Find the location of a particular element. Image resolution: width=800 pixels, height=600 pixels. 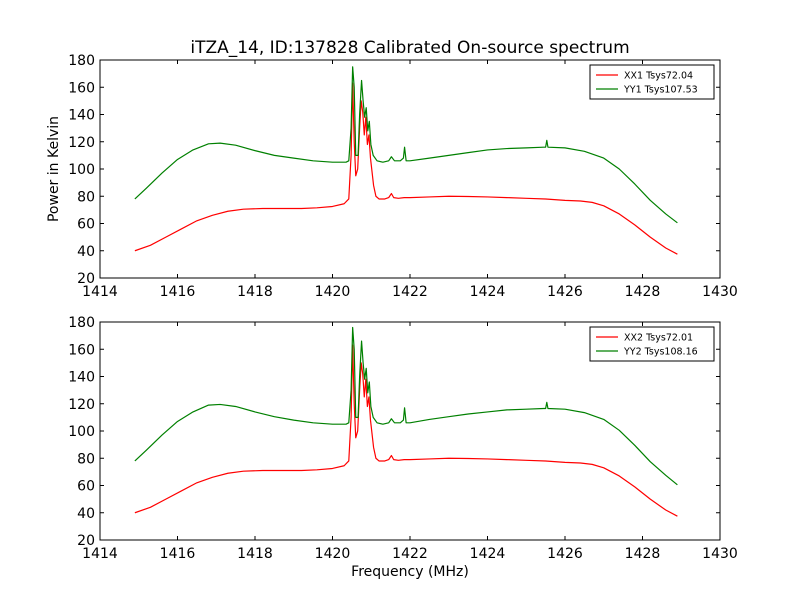

legend: XX1 Tsys72.04 YY1 Tsys107.53 is located at coordinates (652, 82).